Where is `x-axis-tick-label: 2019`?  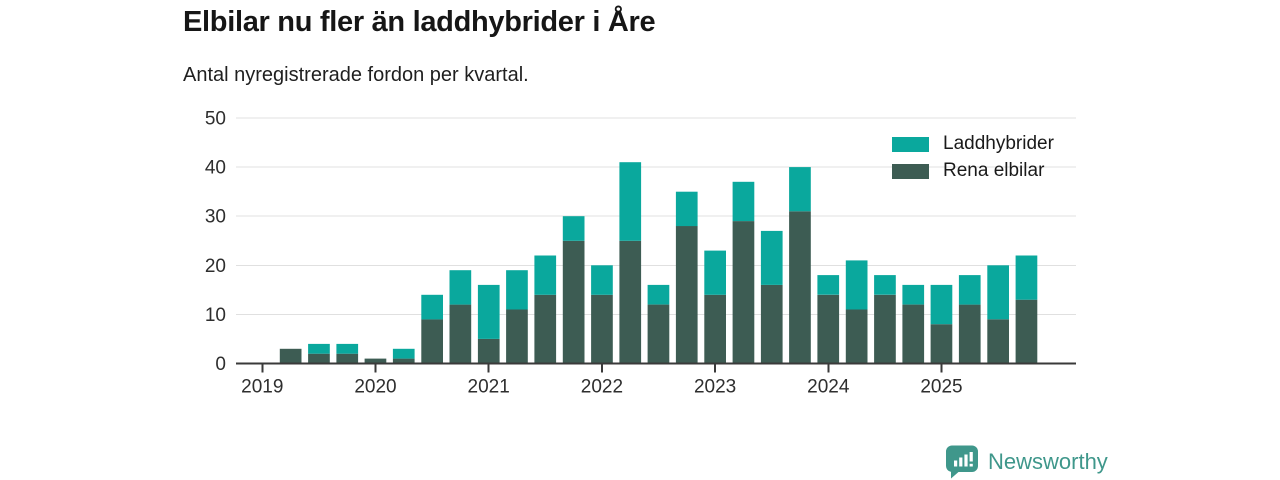
x-axis-tick-label: 2019 is located at coordinates (262, 387).